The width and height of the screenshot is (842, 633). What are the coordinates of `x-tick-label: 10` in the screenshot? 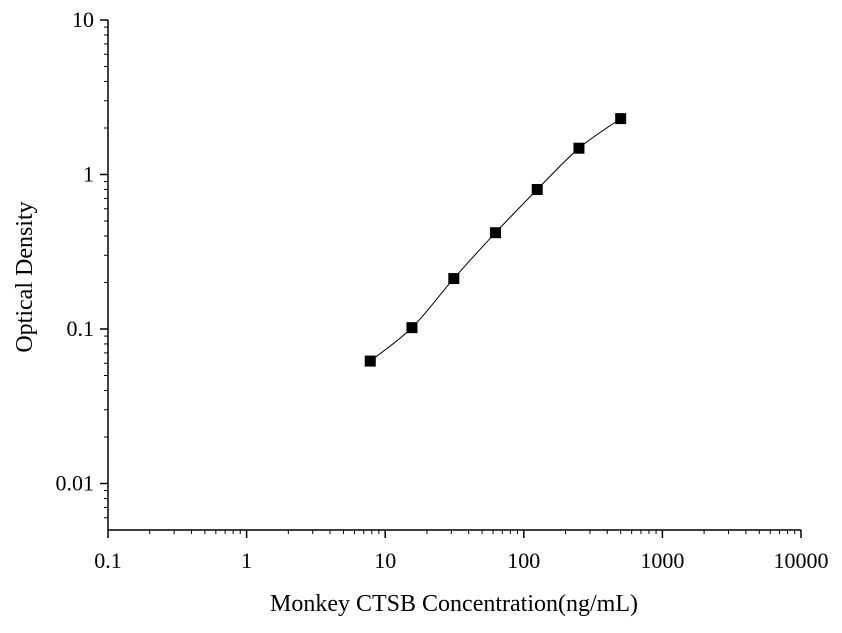 It's located at (385, 560).